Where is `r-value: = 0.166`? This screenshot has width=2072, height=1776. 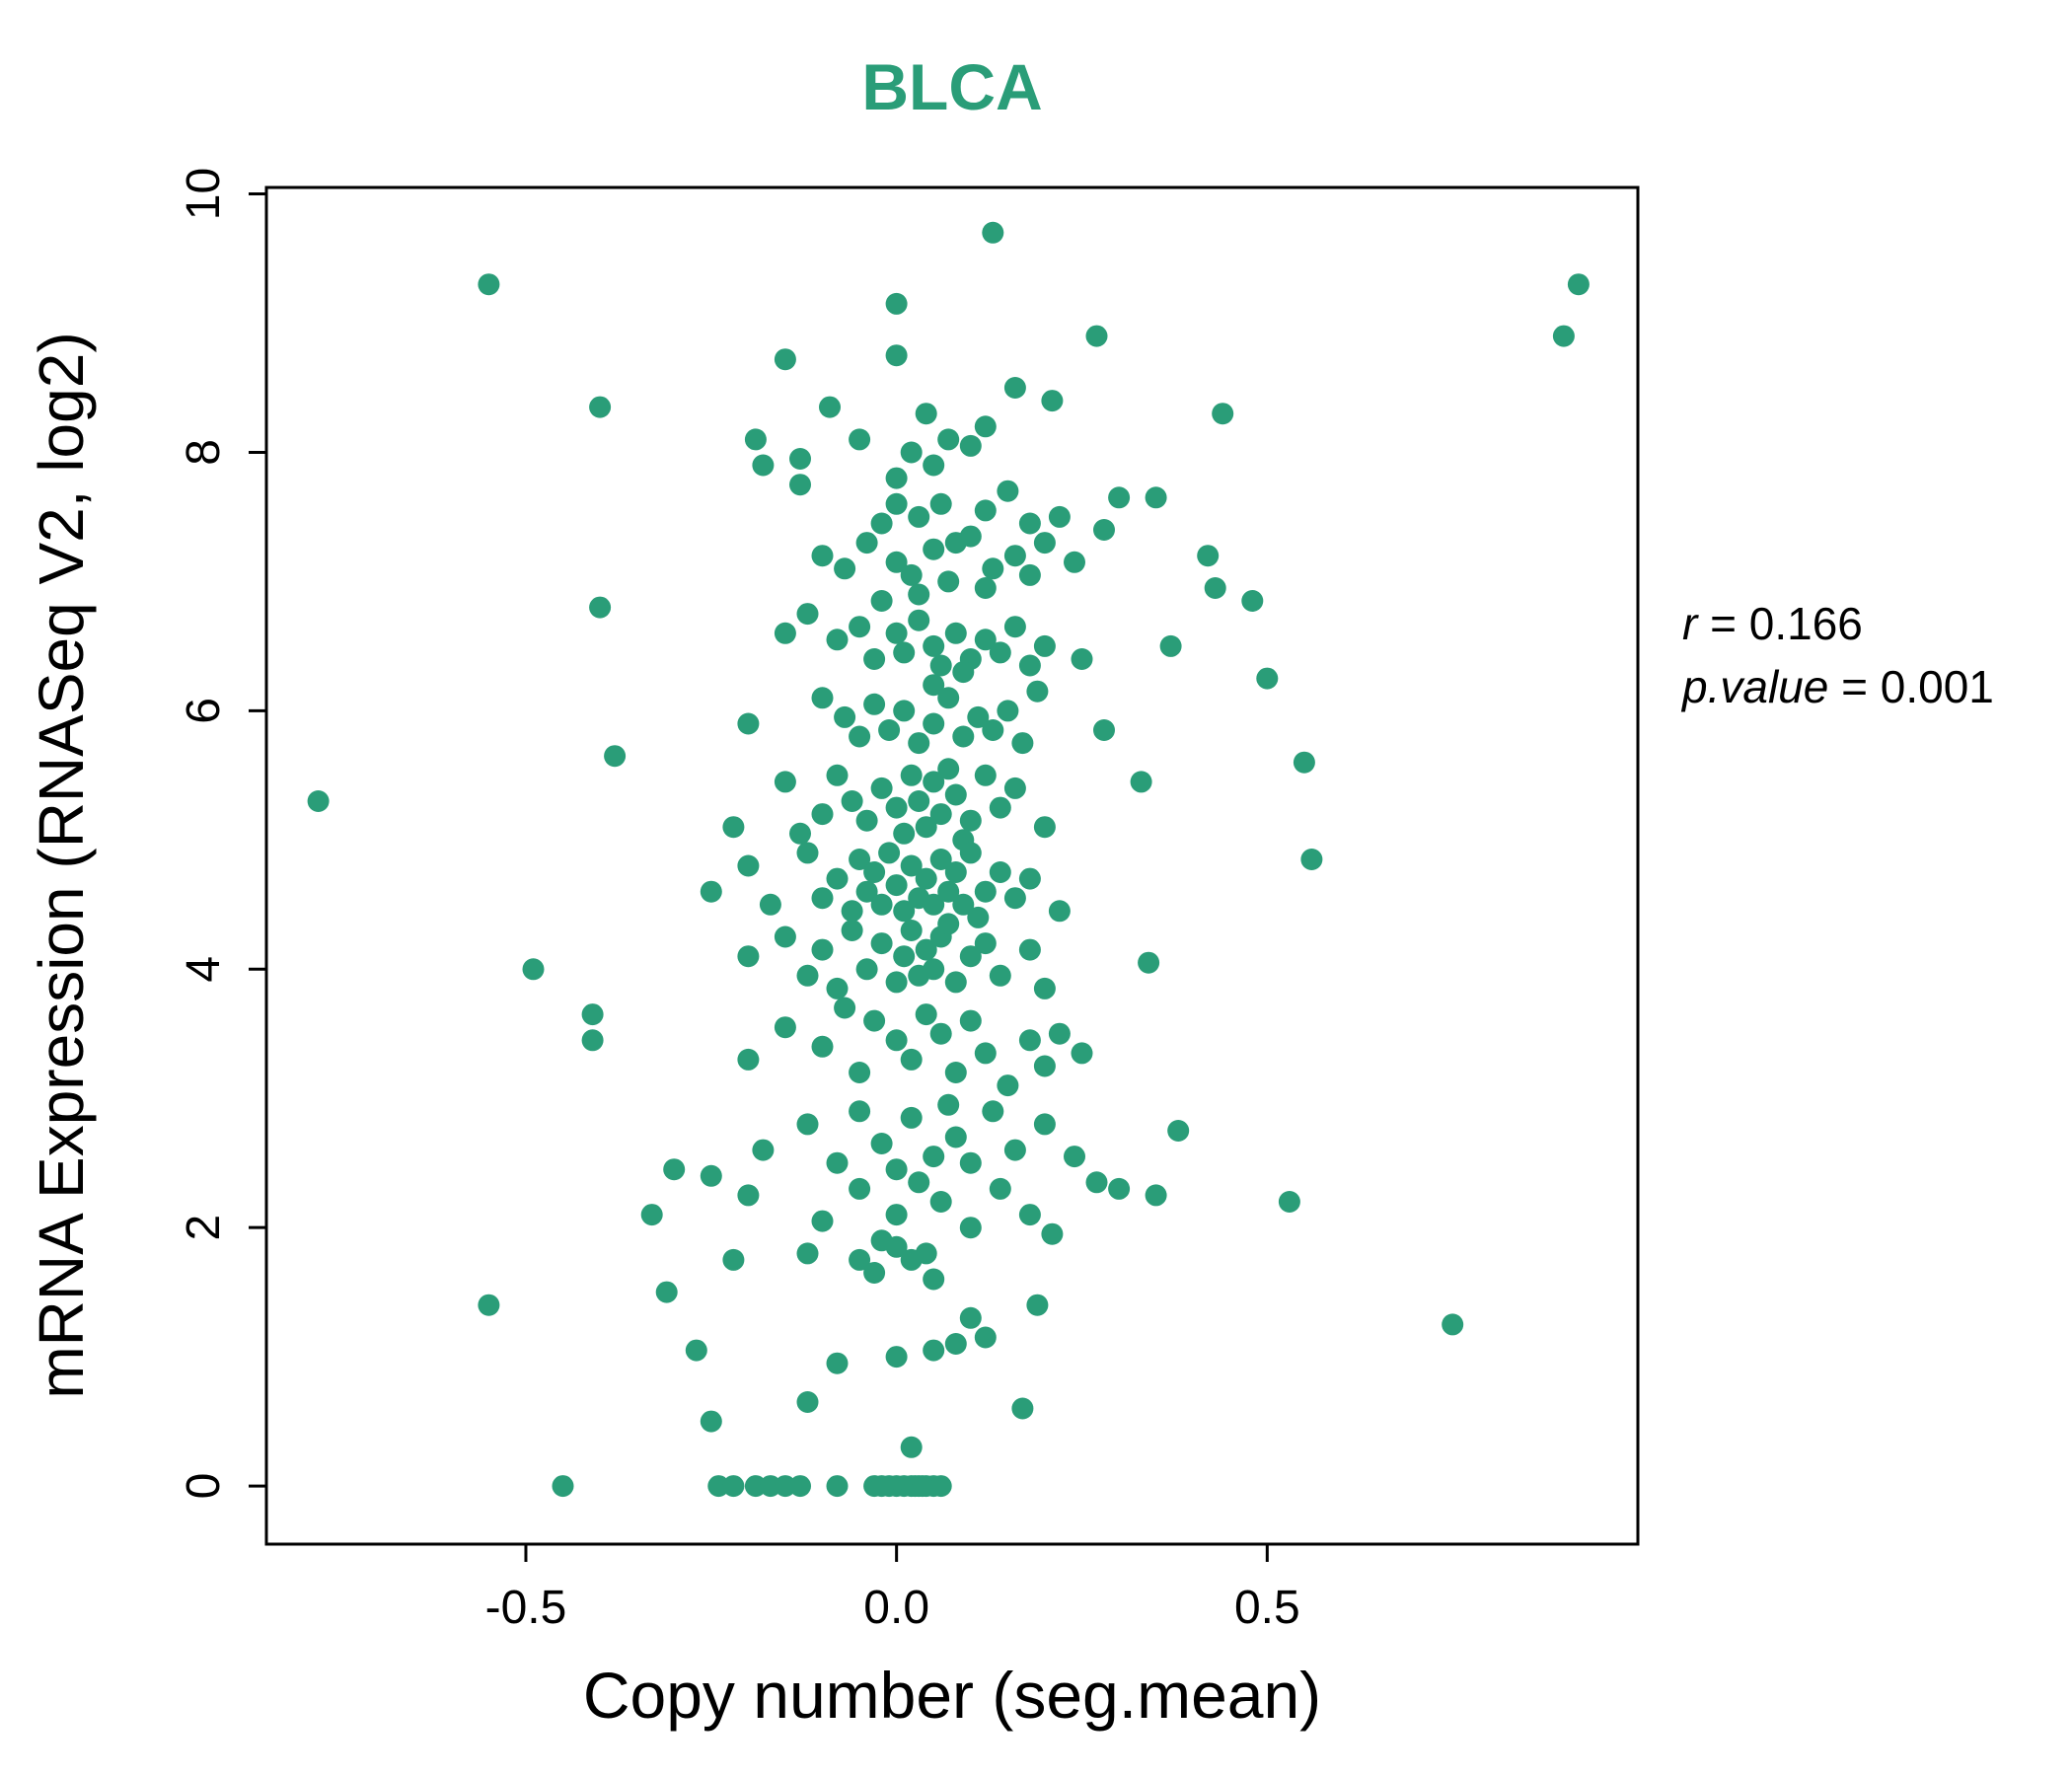
r-value: = 0.166 is located at coordinates (1780, 624).